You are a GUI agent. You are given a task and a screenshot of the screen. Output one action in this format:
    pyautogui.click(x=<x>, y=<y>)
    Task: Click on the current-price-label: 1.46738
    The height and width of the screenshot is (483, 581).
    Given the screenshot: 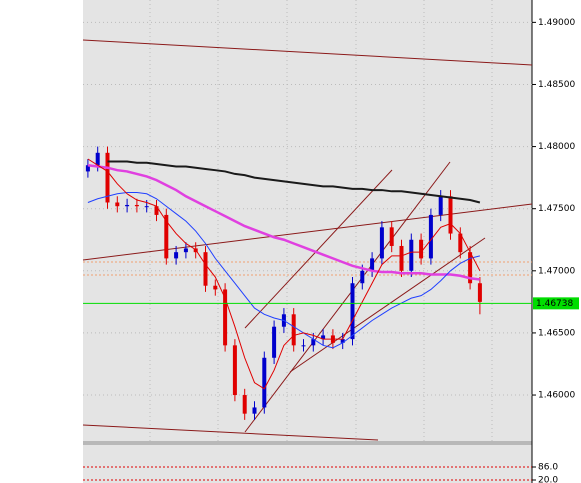 What is the action you would take?
    pyautogui.click(x=554, y=304)
    